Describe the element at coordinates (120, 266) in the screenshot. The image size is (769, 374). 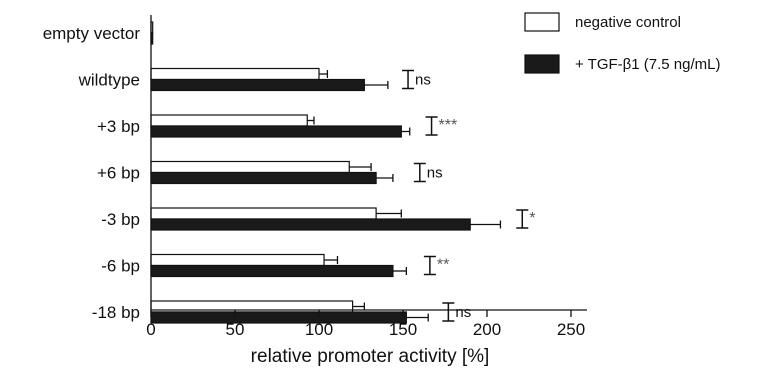
I see `category-label-6-bp: -6 bp` at that location.